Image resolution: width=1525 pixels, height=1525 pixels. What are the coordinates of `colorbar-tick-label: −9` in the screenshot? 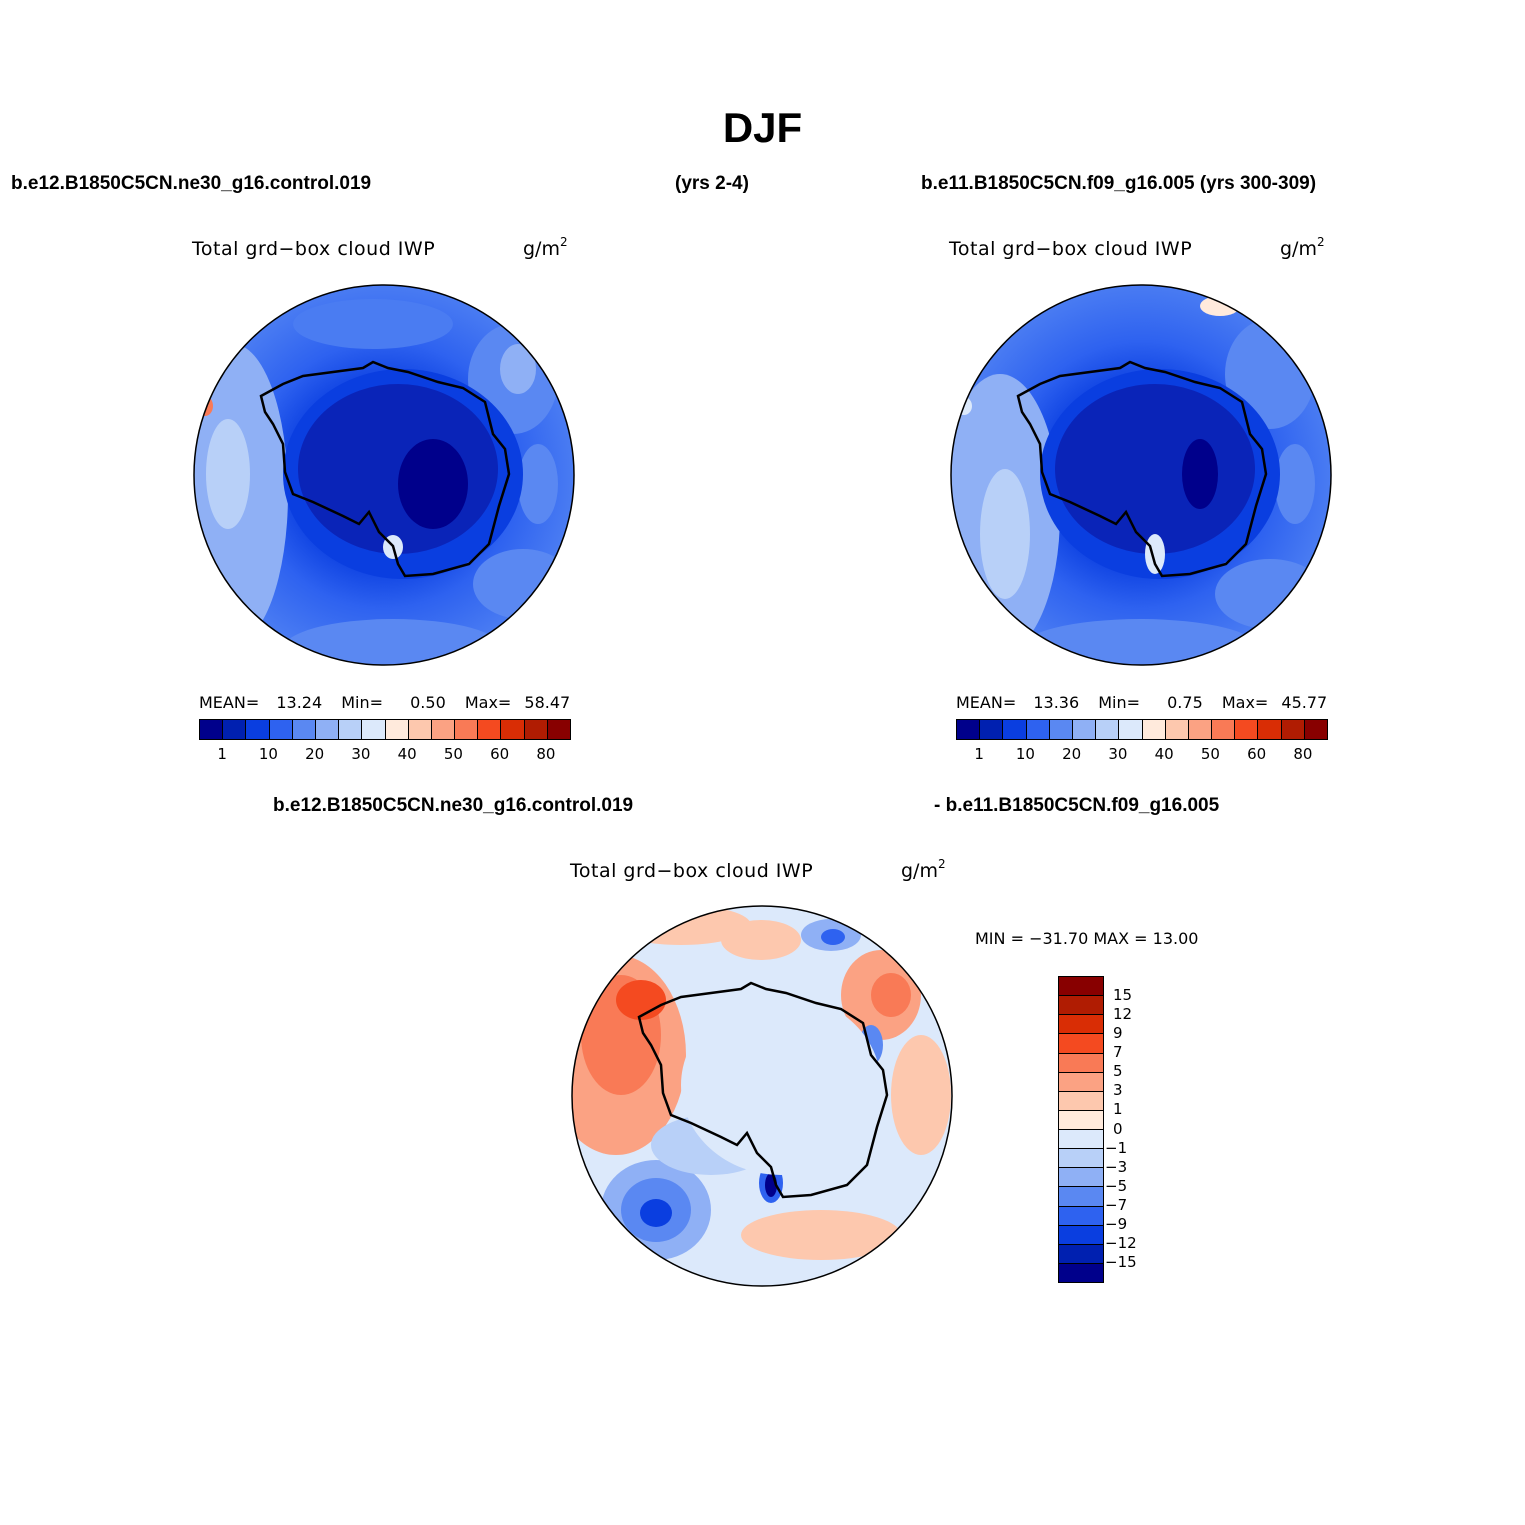 It's located at (1116, 1223).